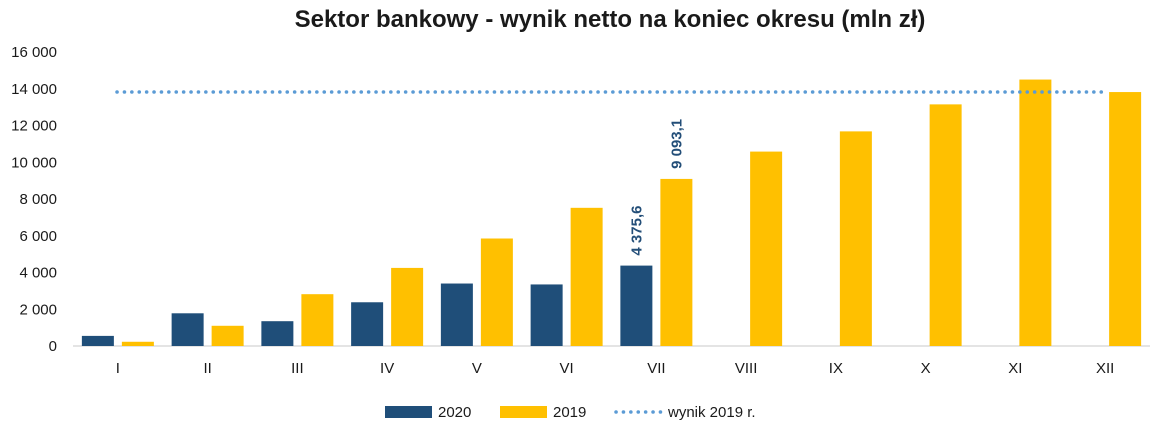 This screenshot has height=436, width=1160. Describe the element at coordinates (766, 248) in the screenshot. I see `bar-2019-VIII` at that location.